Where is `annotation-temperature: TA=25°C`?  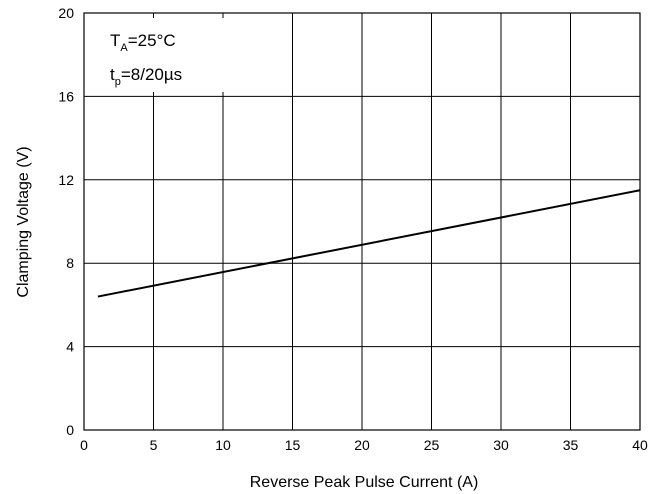 annotation-temperature: TA=25°C is located at coordinates (143, 42).